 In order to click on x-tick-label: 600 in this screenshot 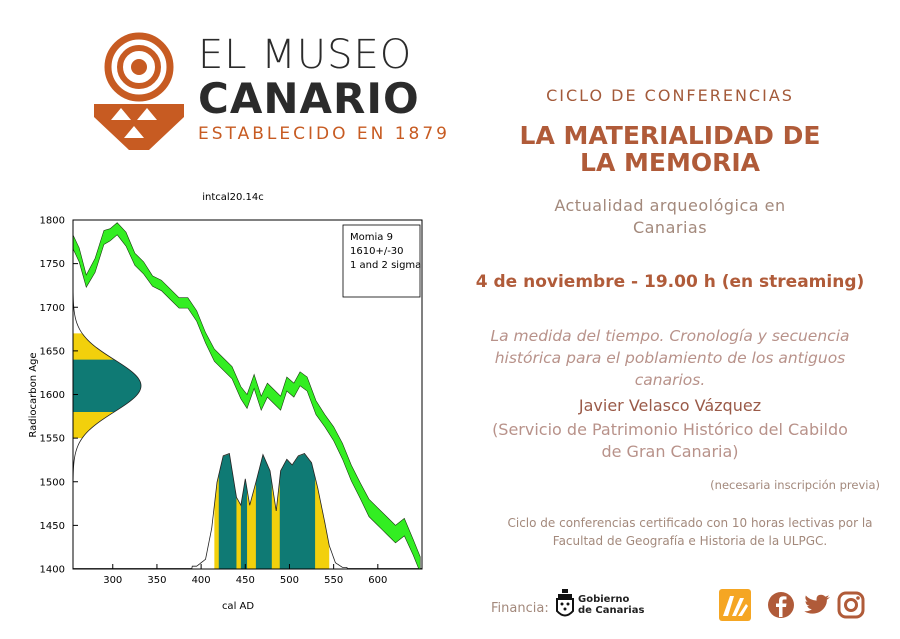, I will do `click(377, 580)`.